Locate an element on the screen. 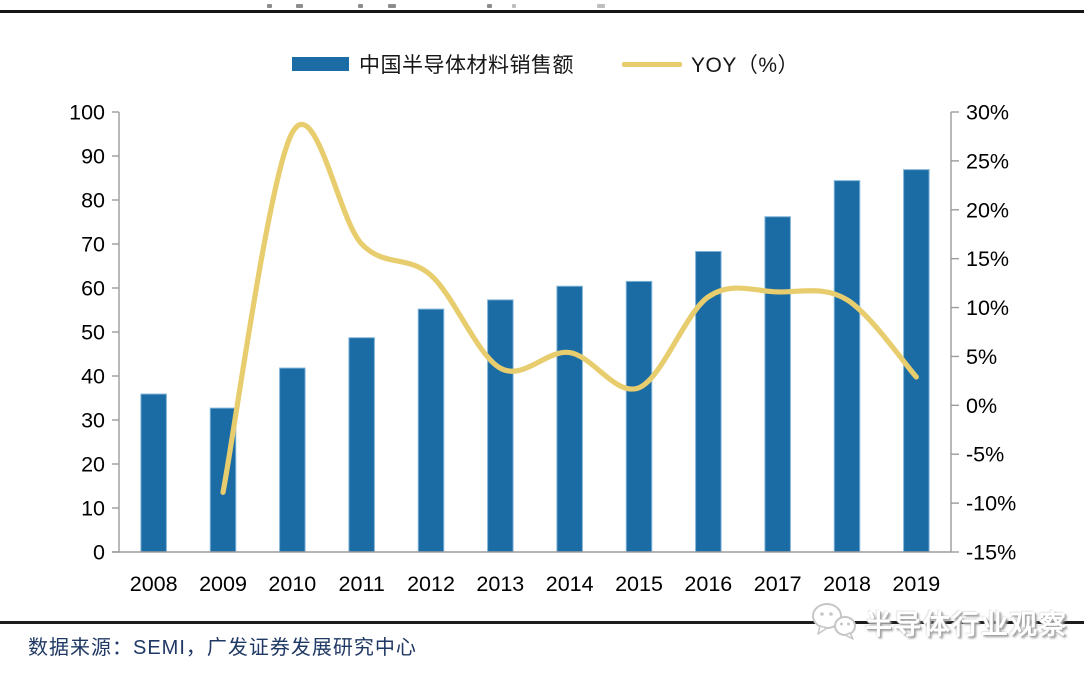 This screenshot has width=1084, height=686. right-axis-tick-label: -15% is located at coordinates (991, 553).